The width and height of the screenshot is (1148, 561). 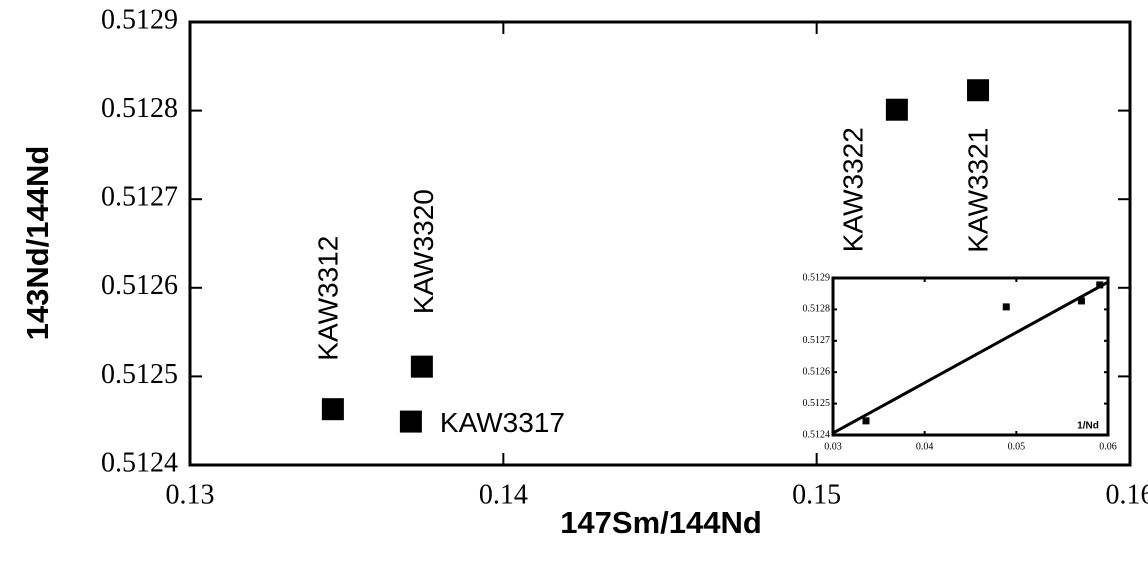 What do you see at coordinates (1108, 446) in the screenshot?
I see `x-tick-label: 0.06` at bounding box center [1108, 446].